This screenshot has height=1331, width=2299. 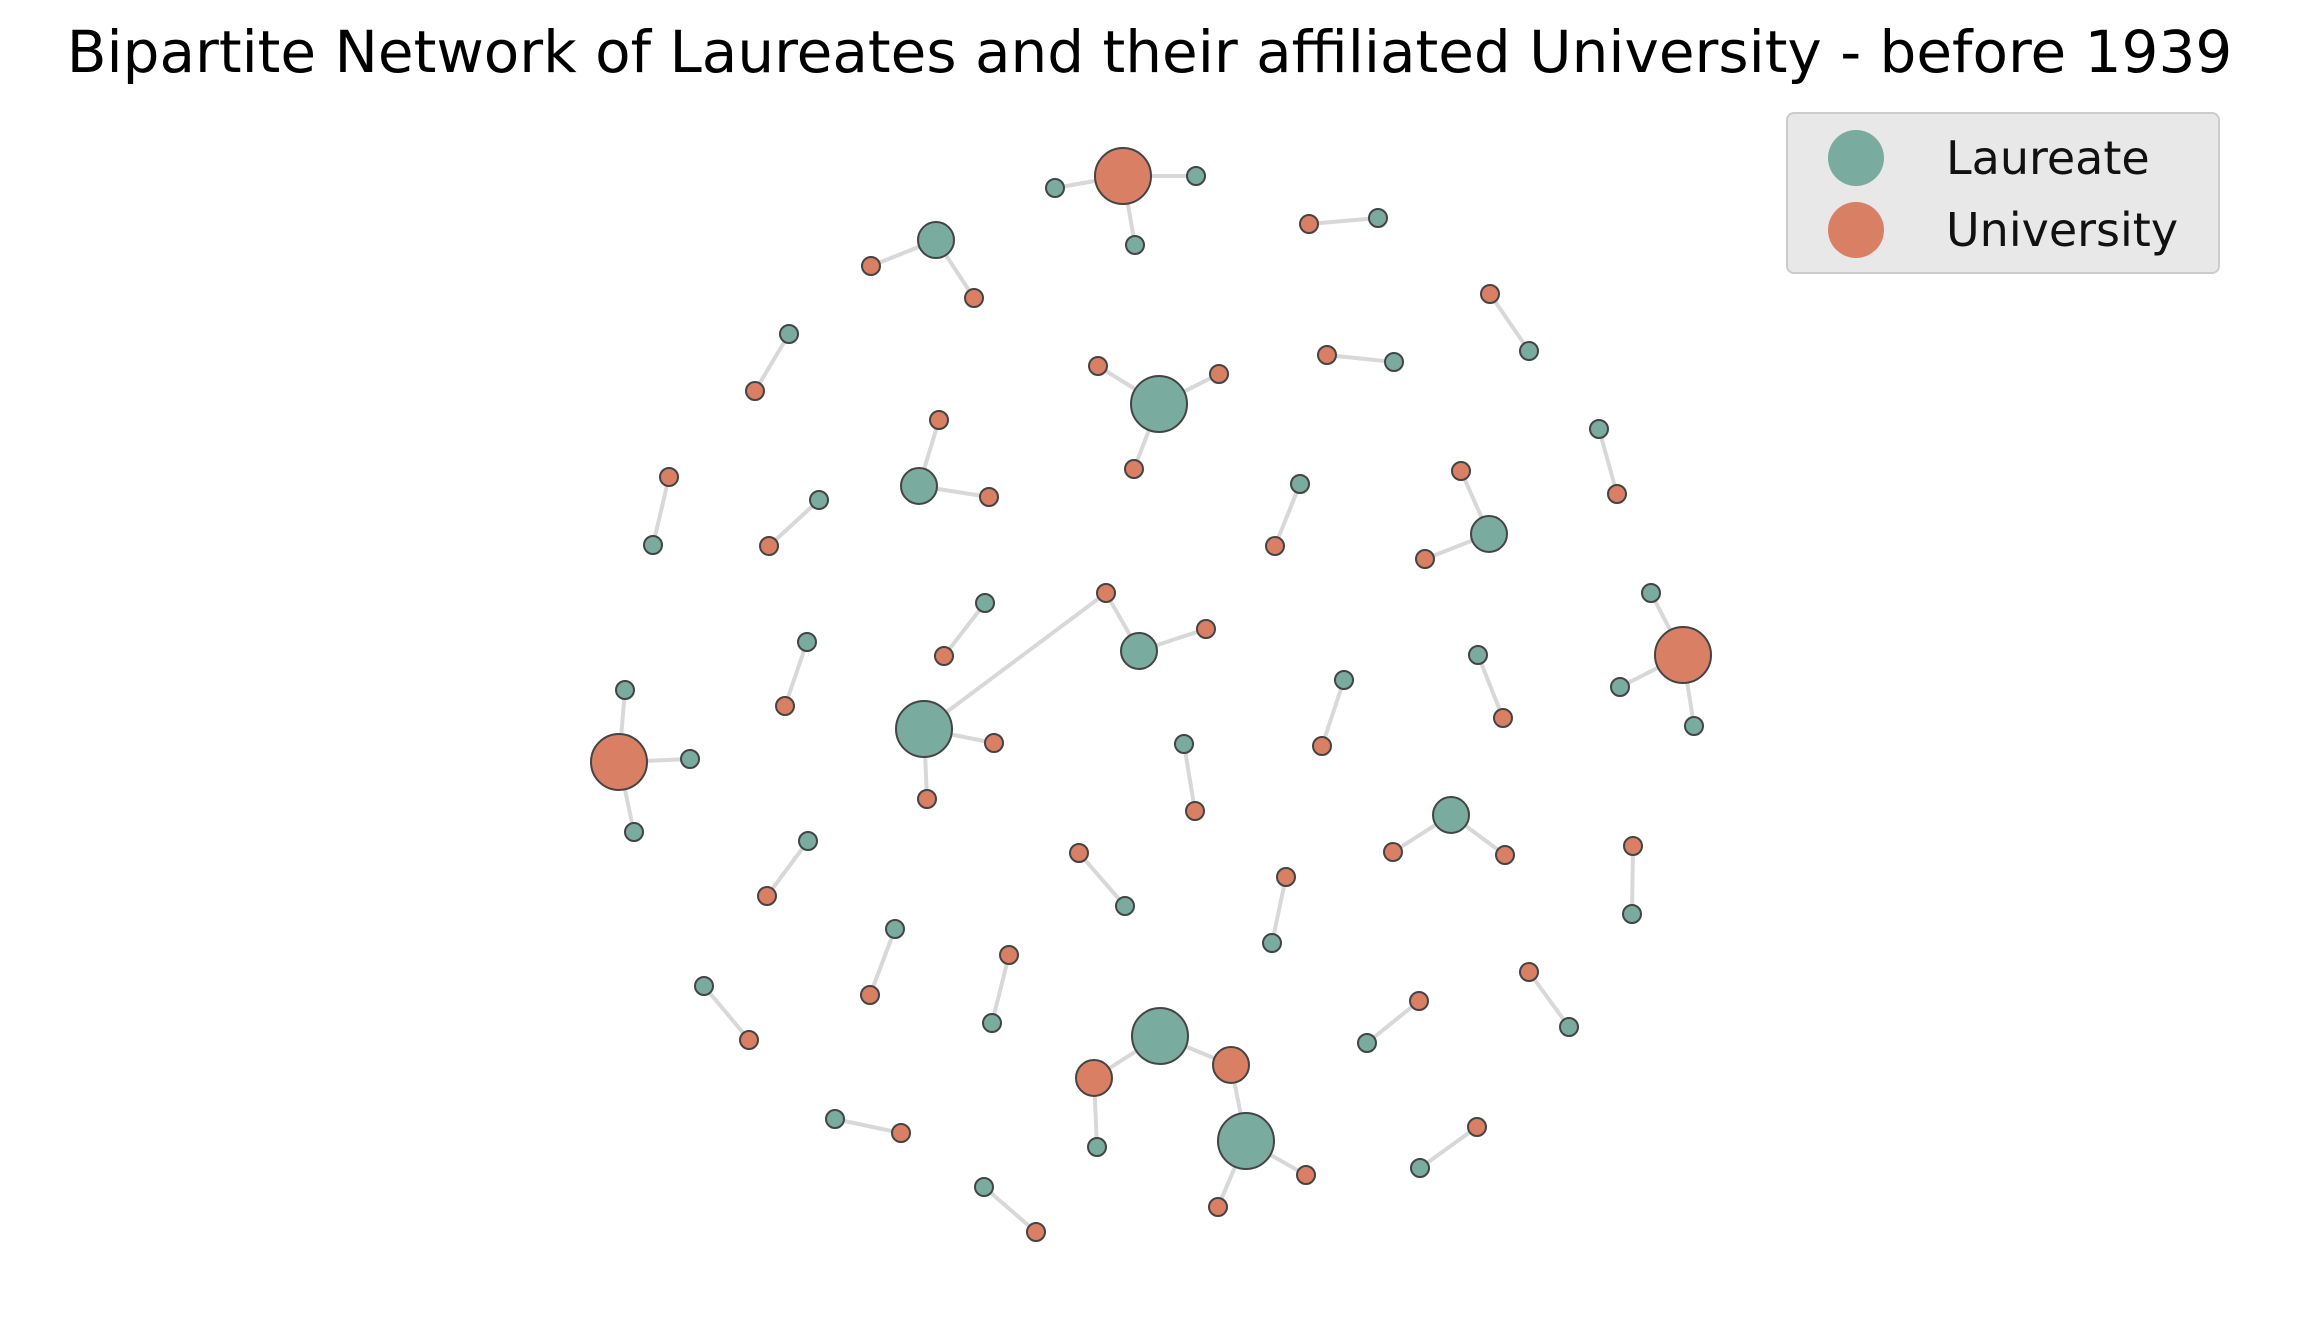 I want to click on legend-label-laureate: Laureate, so click(x=2048, y=158).